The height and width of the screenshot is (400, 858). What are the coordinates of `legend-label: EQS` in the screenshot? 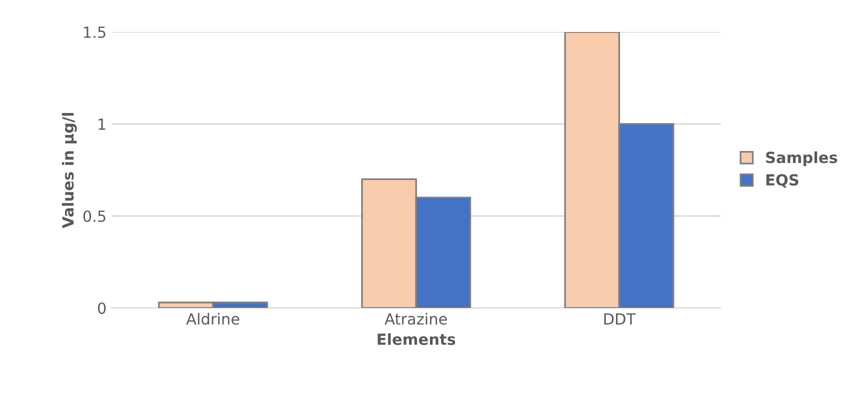 It's located at (782, 181).